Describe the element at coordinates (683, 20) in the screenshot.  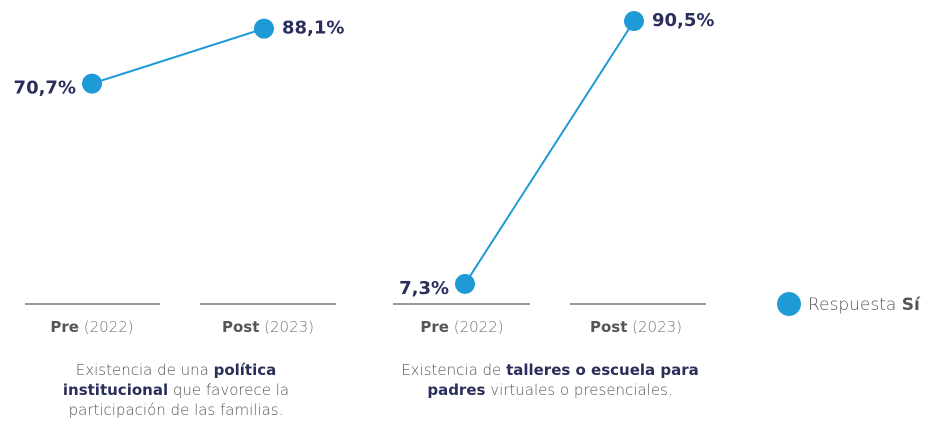
I see `data-label: 90,5%` at that location.